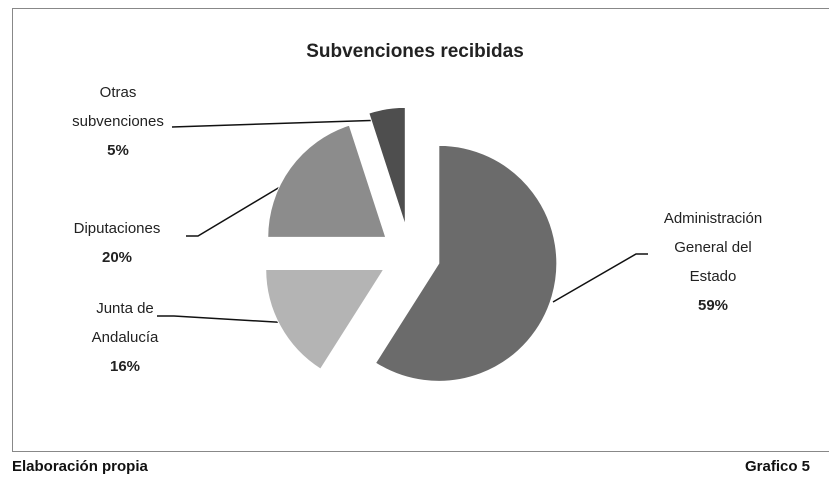 The height and width of the screenshot is (478, 829). What do you see at coordinates (117, 243) in the screenshot?
I see `slice-label: Diputaciones 20%` at bounding box center [117, 243].